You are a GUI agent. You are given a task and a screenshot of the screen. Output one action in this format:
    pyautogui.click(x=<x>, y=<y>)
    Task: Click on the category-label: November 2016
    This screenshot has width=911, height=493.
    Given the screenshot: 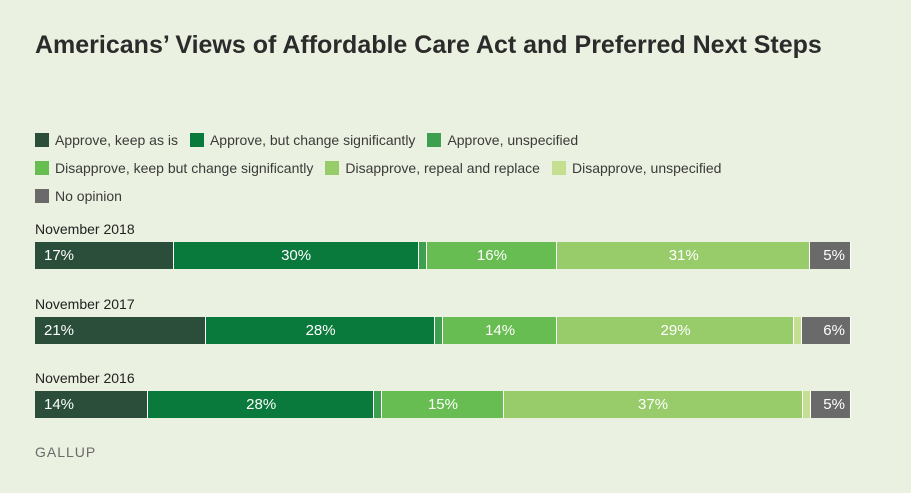 What is the action you would take?
    pyautogui.click(x=85, y=378)
    